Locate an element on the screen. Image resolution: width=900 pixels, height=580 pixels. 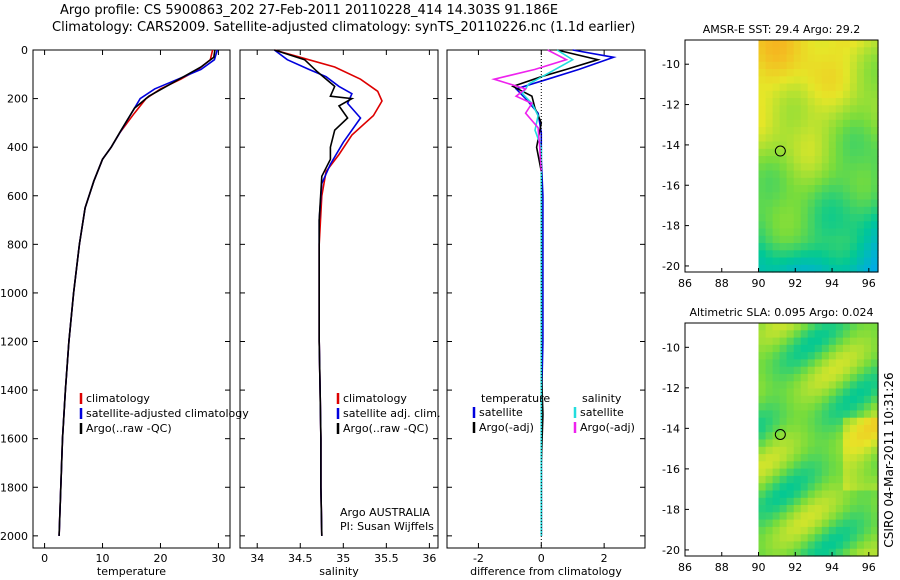
x-tick-label: 2 is located at coordinates (604, 558).